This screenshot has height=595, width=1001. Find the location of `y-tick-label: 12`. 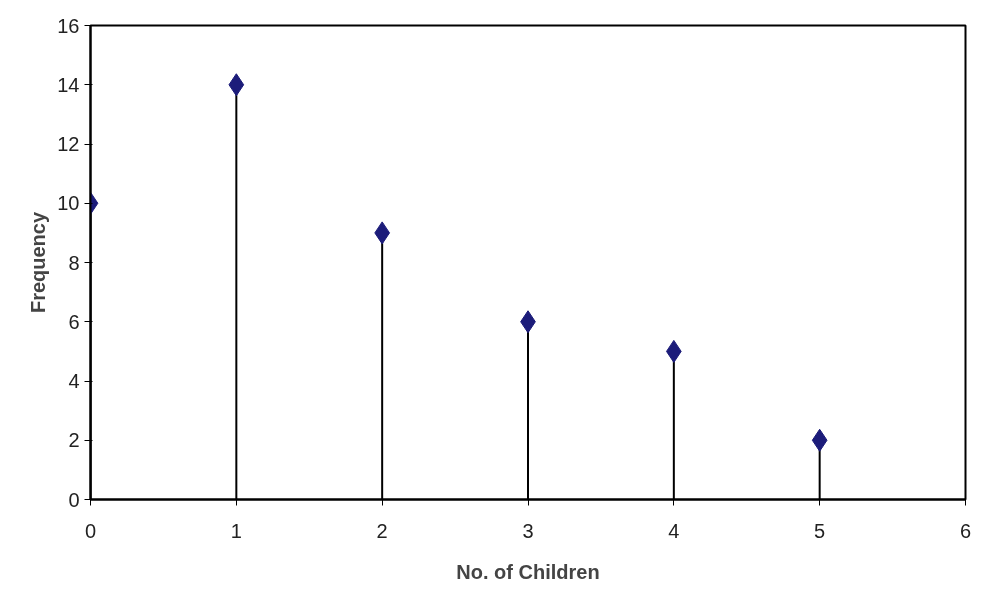

y-tick-label: 12 is located at coordinates (68, 144).